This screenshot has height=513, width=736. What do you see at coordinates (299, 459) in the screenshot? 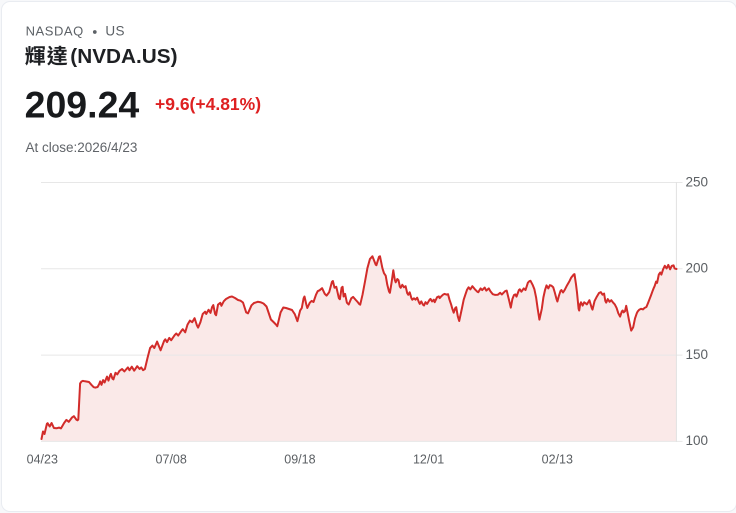
I see `svg-text: 09/18` at bounding box center [299, 459].